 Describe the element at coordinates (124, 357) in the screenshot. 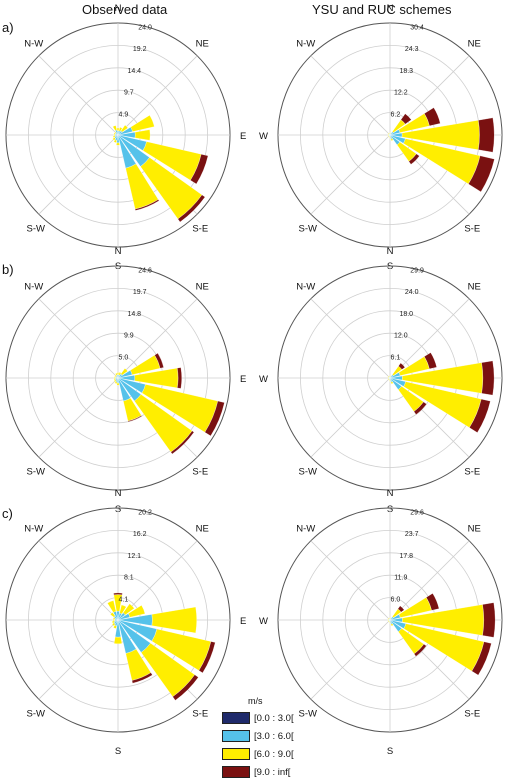

I see `ring-label: 5.0` at that location.